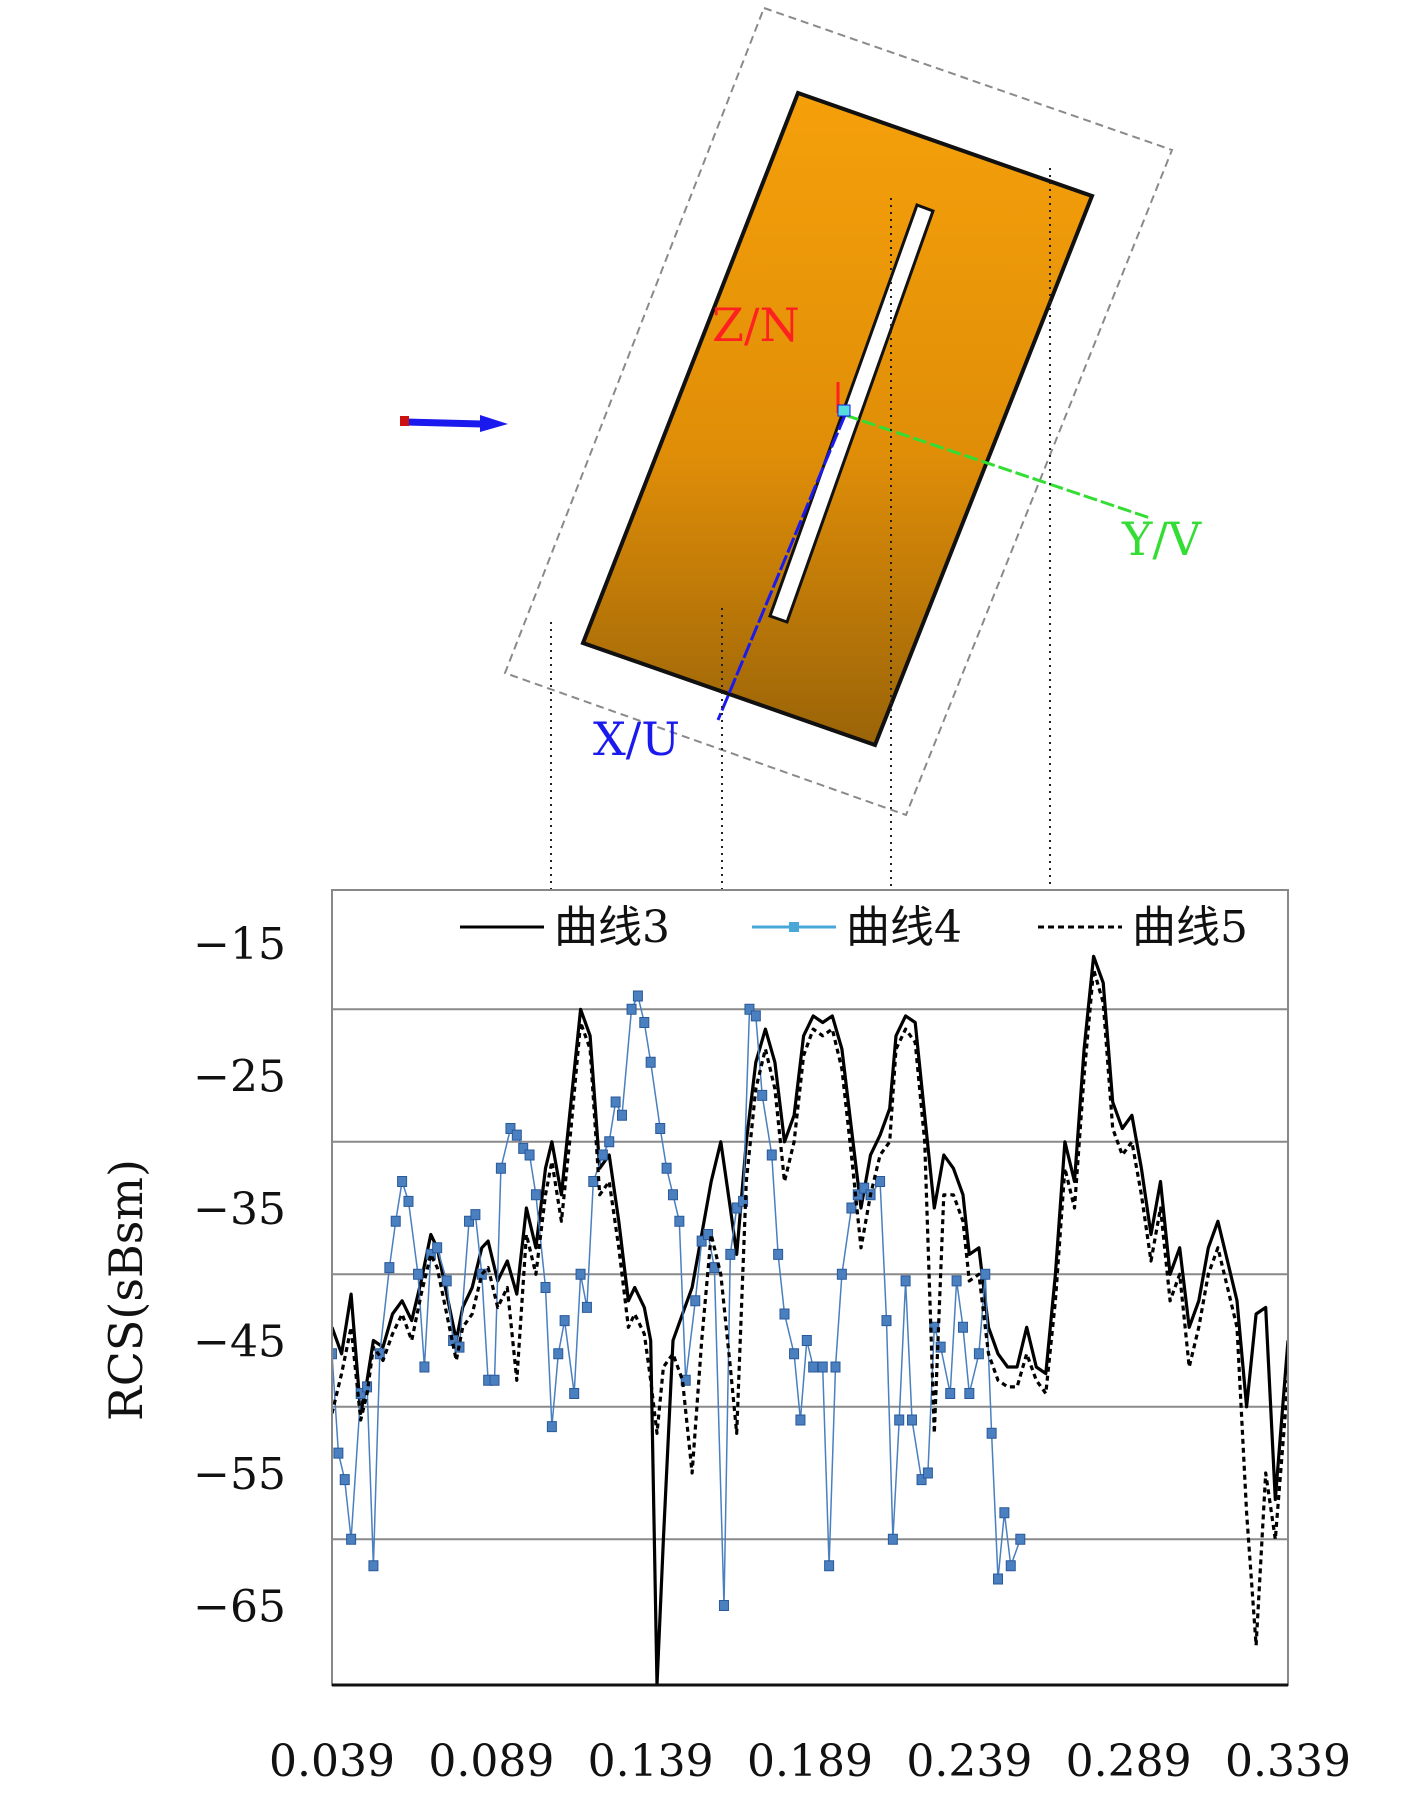 Image resolution: width=1417 pixels, height=1795 pixels. I want to click on y-tick-label: −15, so click(239, 944).